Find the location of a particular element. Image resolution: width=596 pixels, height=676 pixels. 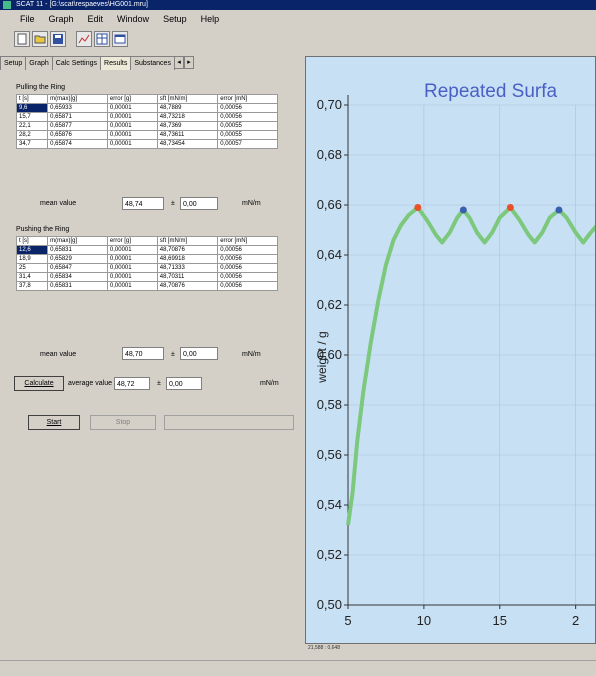

tab-scroll-right-icon: ▸ is located at coordinates (188, 62).